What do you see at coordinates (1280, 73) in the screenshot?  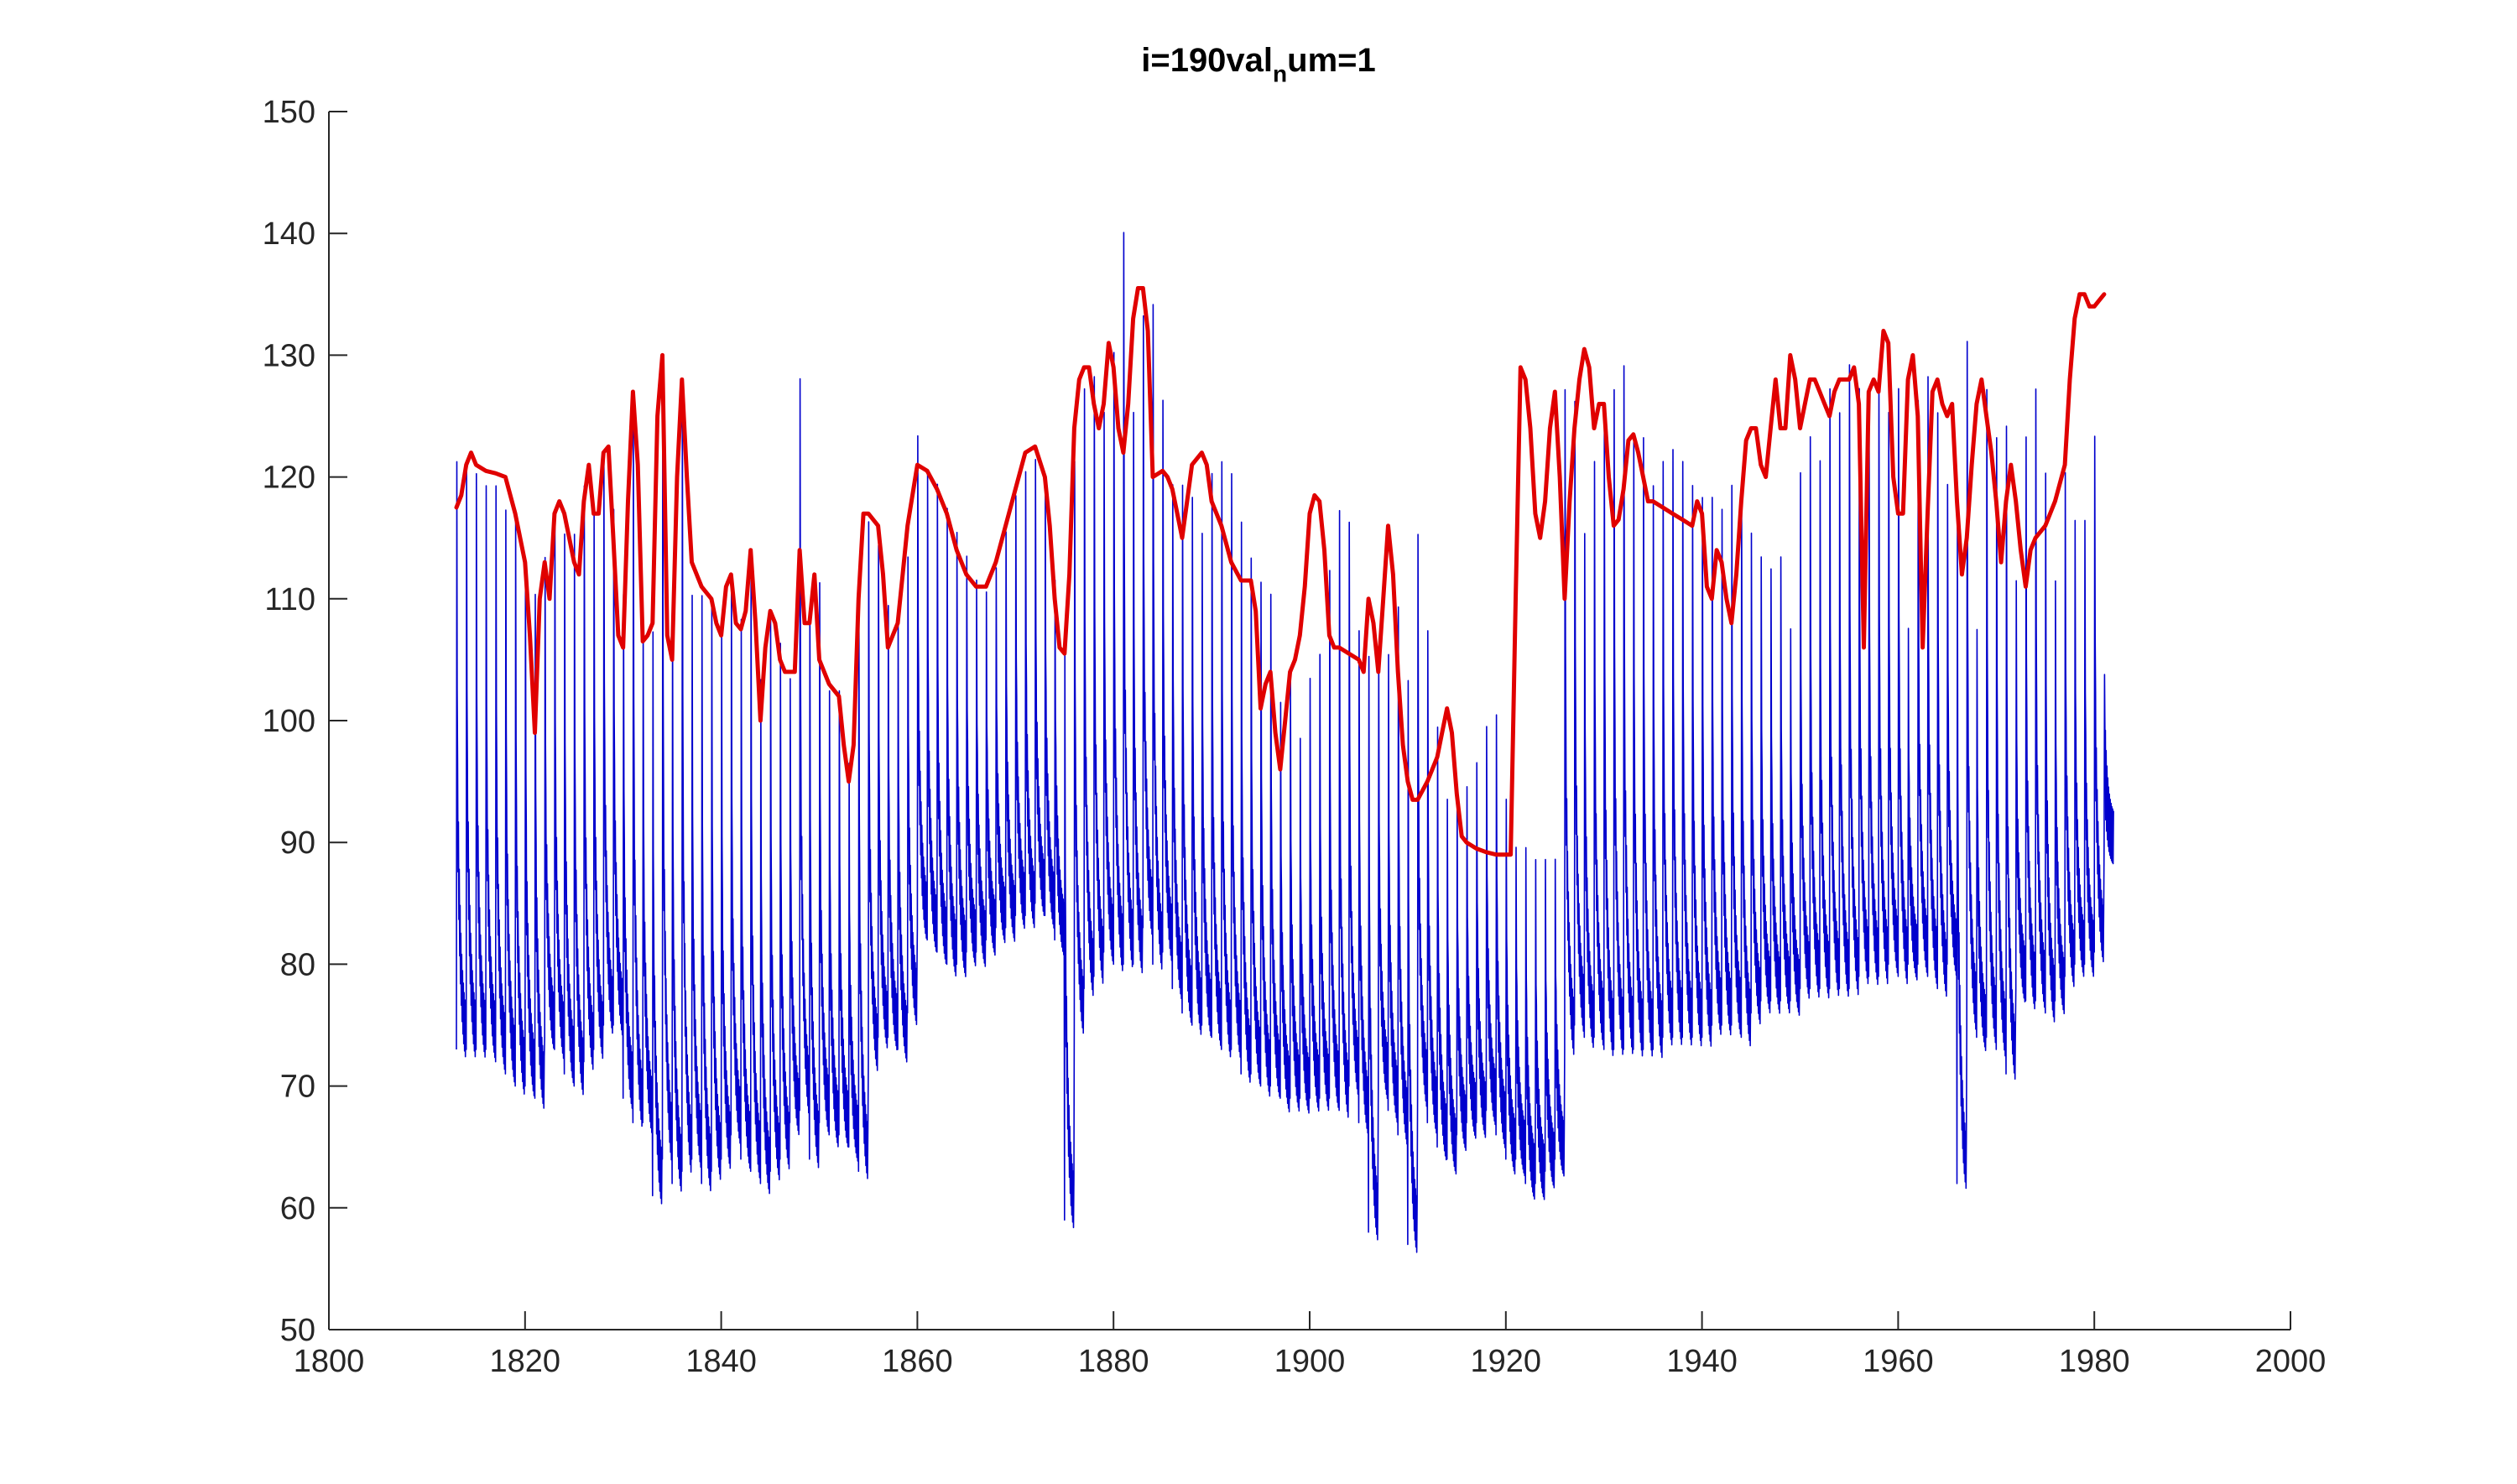 I see `chart-title-subscript: n` at bounding box center [1280, 73].